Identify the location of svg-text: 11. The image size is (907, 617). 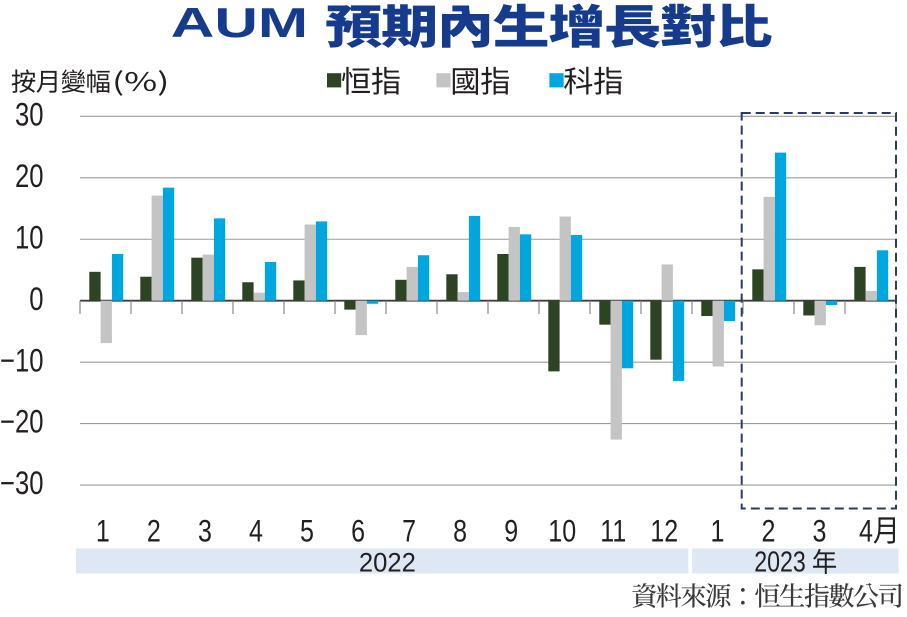
(613, 531).